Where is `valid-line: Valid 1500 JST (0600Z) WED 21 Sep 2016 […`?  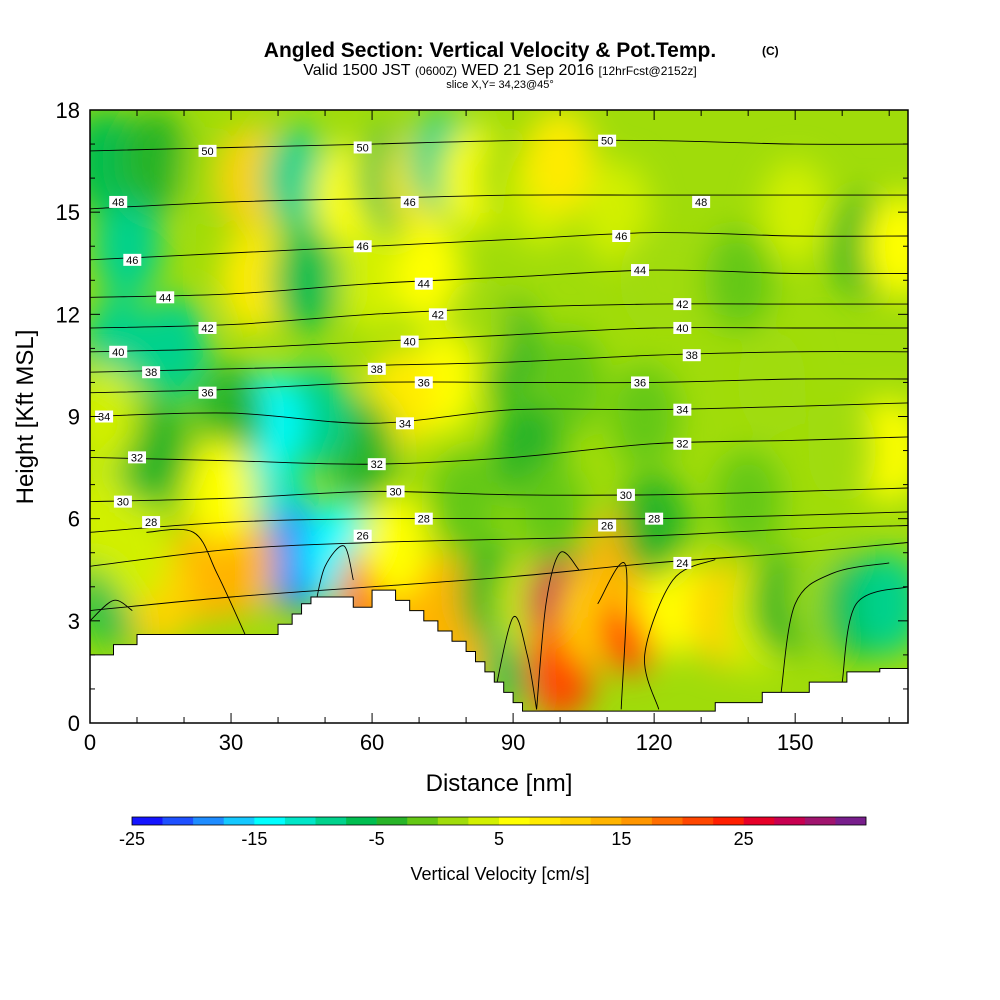
valid-line: Valid 1500 JST (0600Z) WED 21 Sep 2016 [… is located at coordinates (499, 70).